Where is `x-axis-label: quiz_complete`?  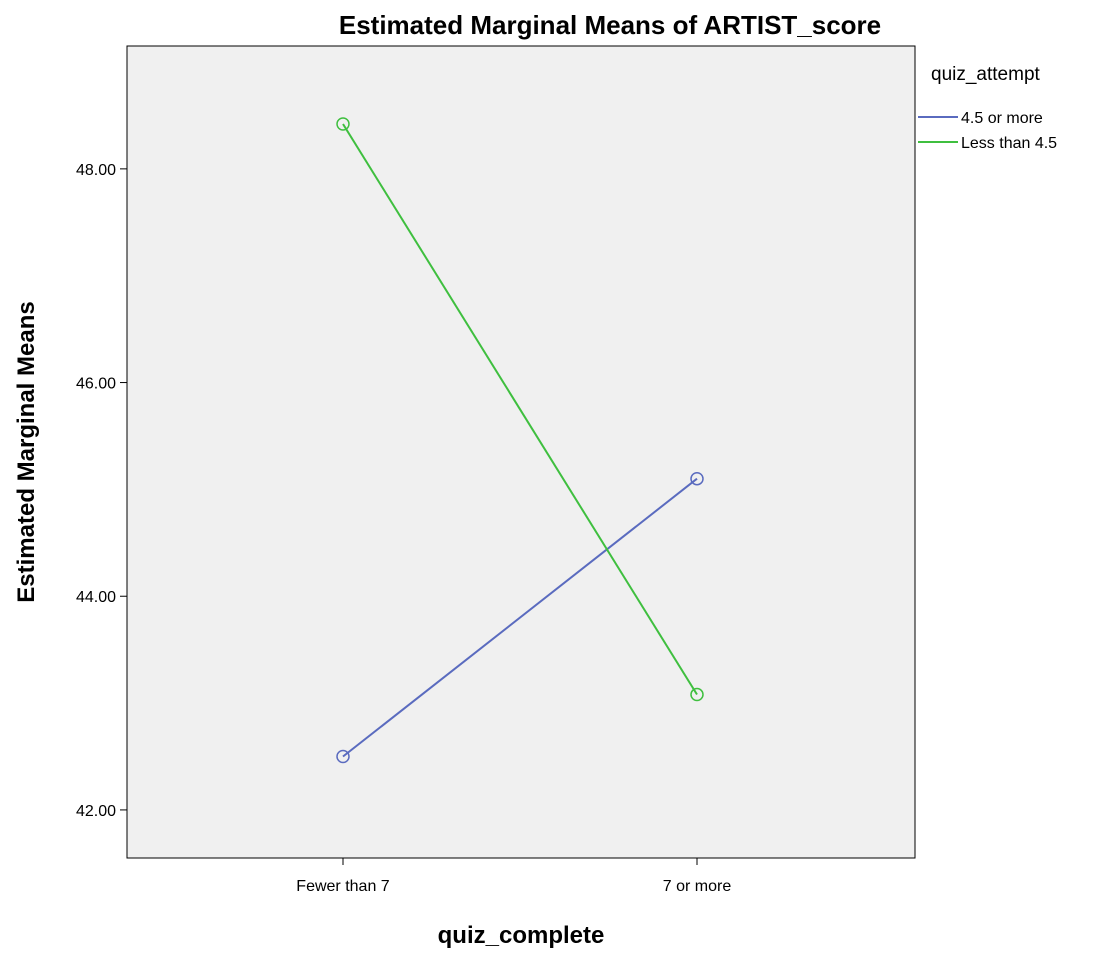
x-axis-label: quiz_complete is located at coordinates (521, 935).